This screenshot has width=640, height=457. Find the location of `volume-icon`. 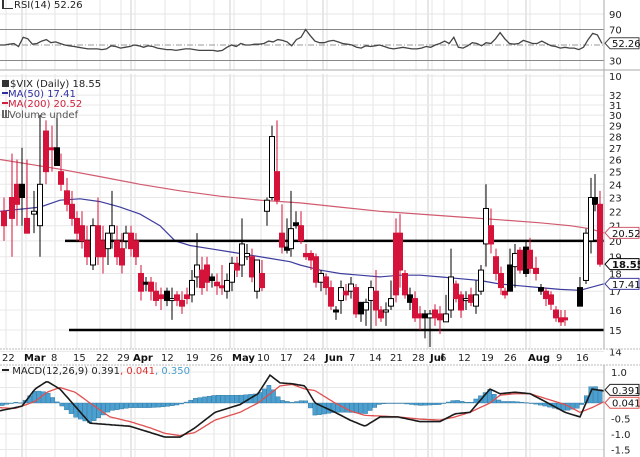

volume-icon is located at coordinates (5, 114).